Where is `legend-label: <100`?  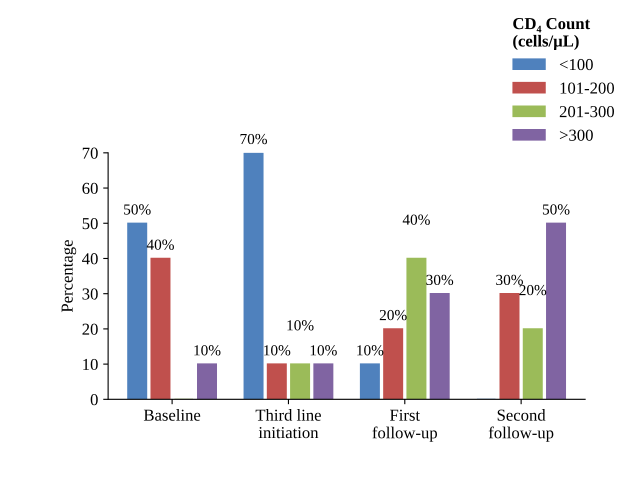
legend-label: <100 is located at coordinates (576, 64).